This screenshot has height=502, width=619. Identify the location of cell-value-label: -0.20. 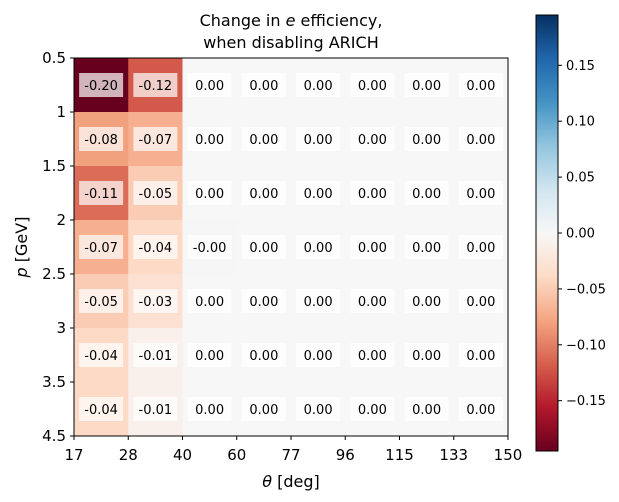
(101, 86).